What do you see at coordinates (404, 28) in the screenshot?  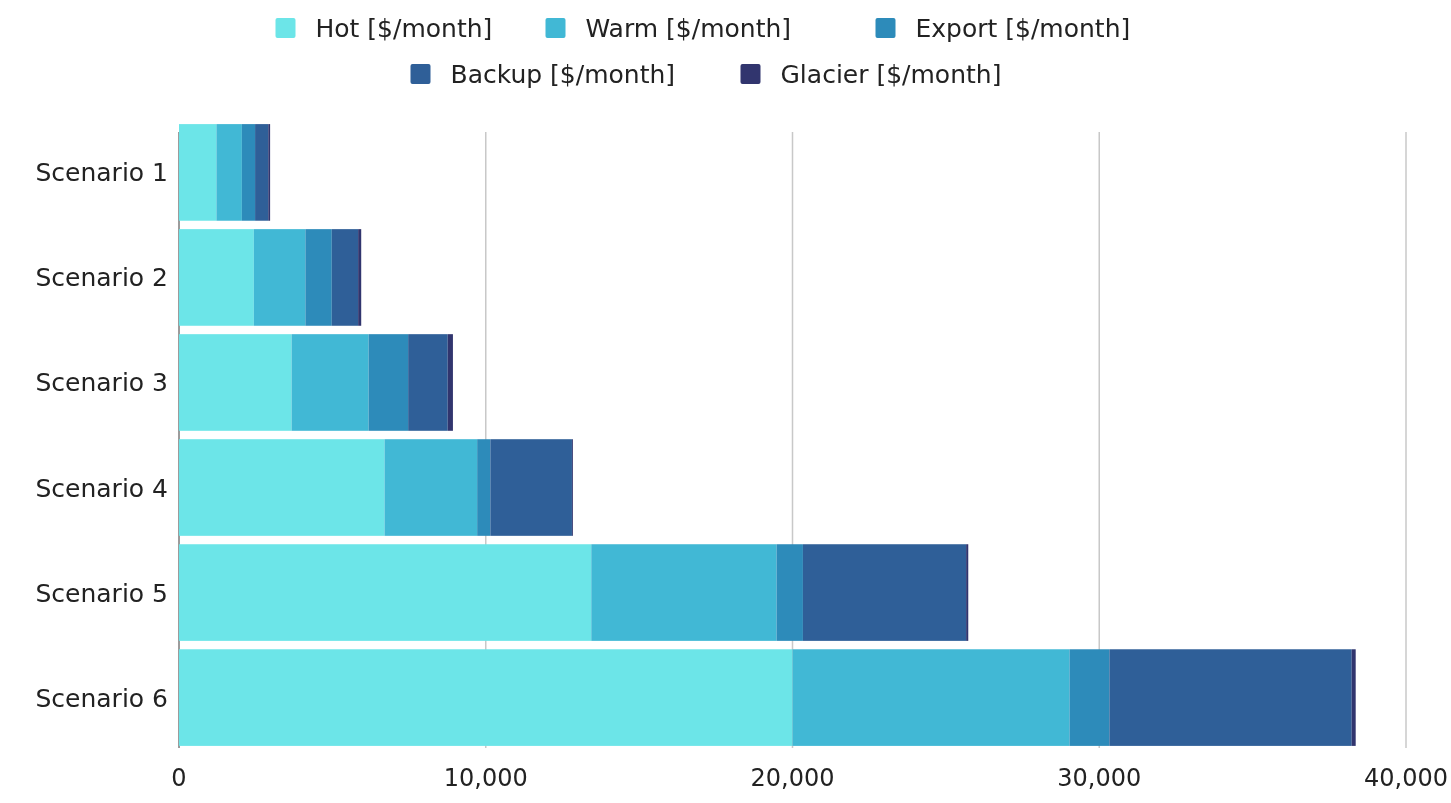 I see `legend-label: Hot [$/month]` at bounding box center [404, 28].